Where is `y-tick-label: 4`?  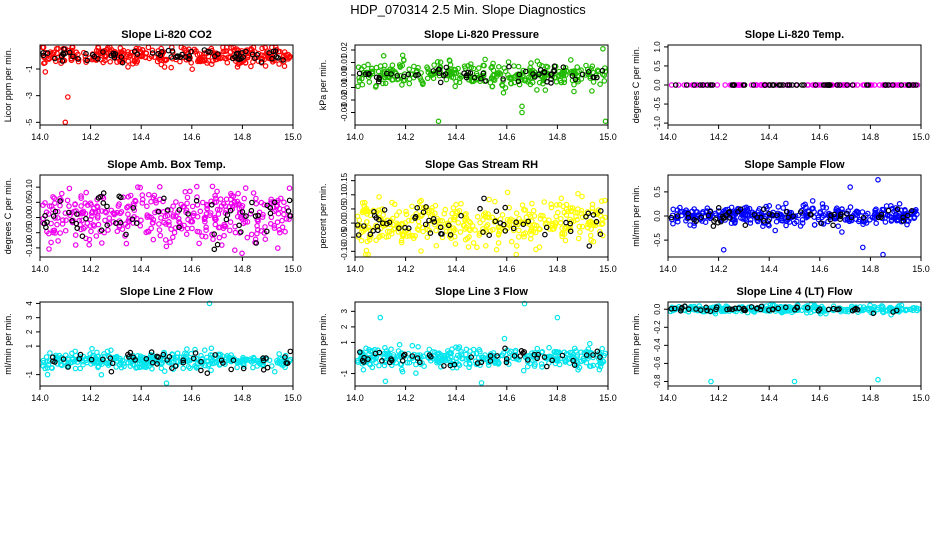 y-tick-label: 4 is located at coordinates (29, 303).